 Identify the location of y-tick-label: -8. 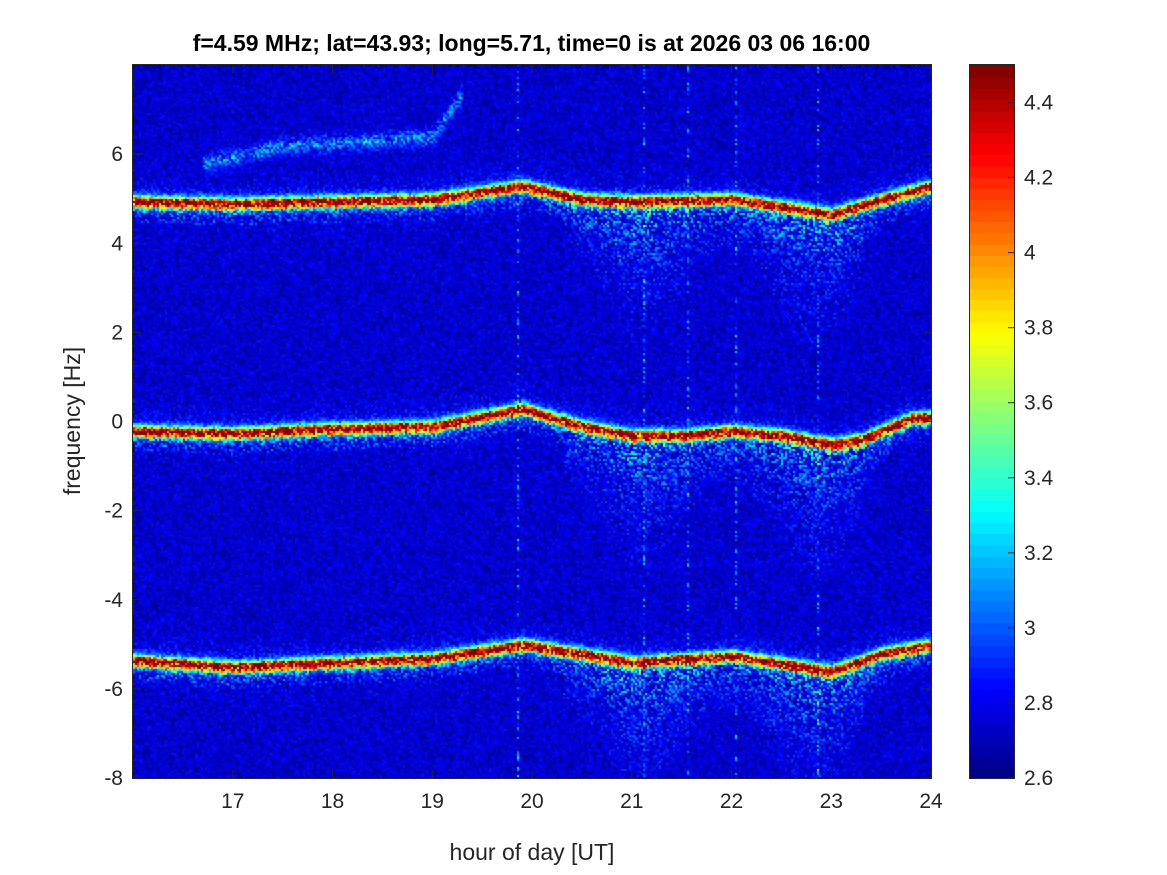
(113, 778).